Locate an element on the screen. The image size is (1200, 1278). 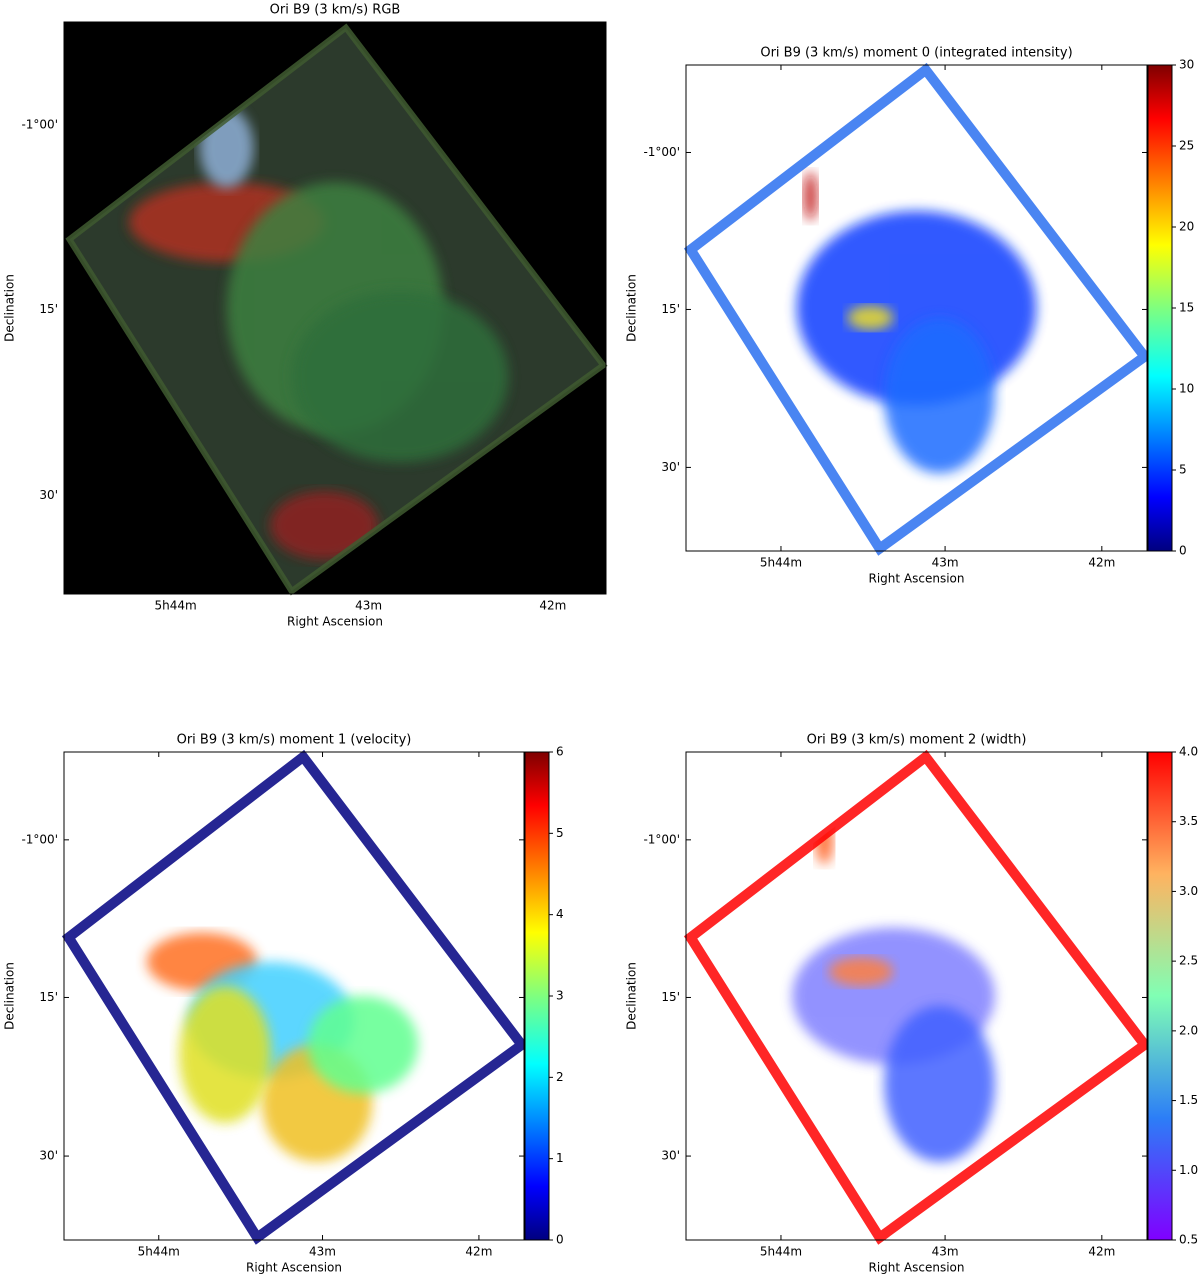
colorbar-tick-label: 4.0 is located at coordinates (1188, 752).